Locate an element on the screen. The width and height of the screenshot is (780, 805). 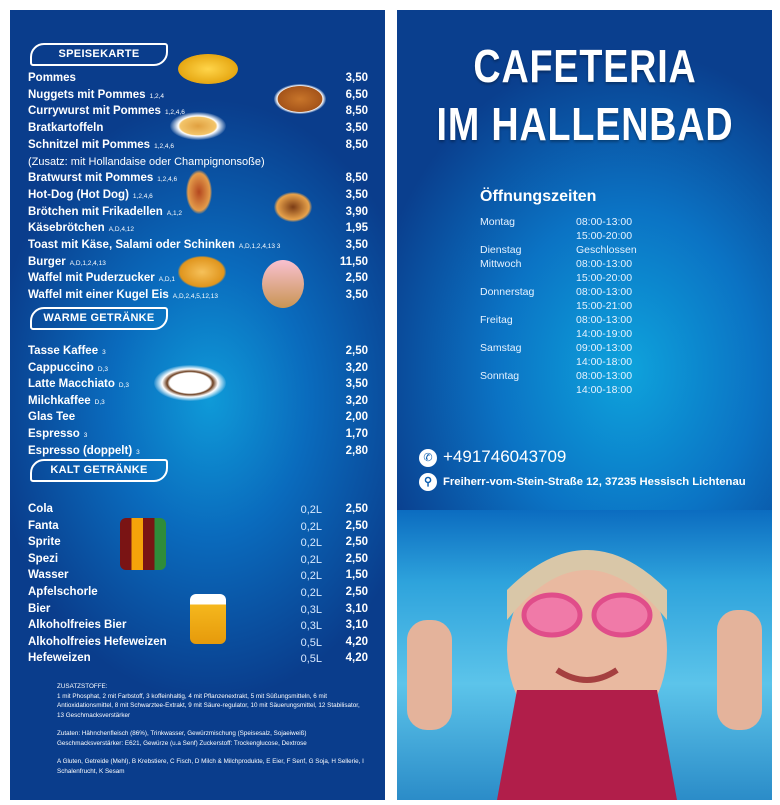
location-pin-icon: ⚲ is located at coordinates (428, 482).